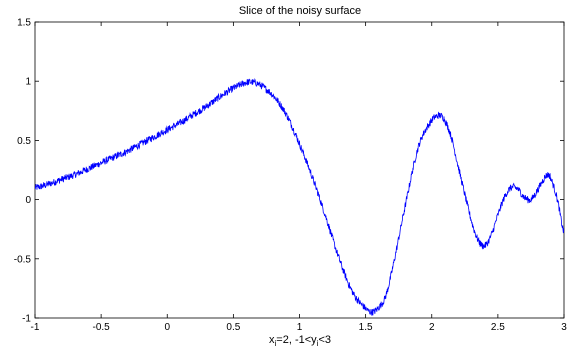 This screenshot has width=579, height=352. What do you see at coordinates (300, 11) in the screenshot?
I see `chart-title: Slice of the noisy surface` at bounding box center [300, 11].